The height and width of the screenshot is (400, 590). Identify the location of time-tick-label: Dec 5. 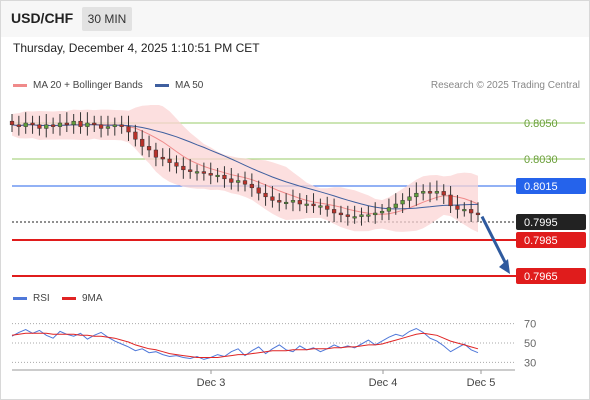
(481, 383).